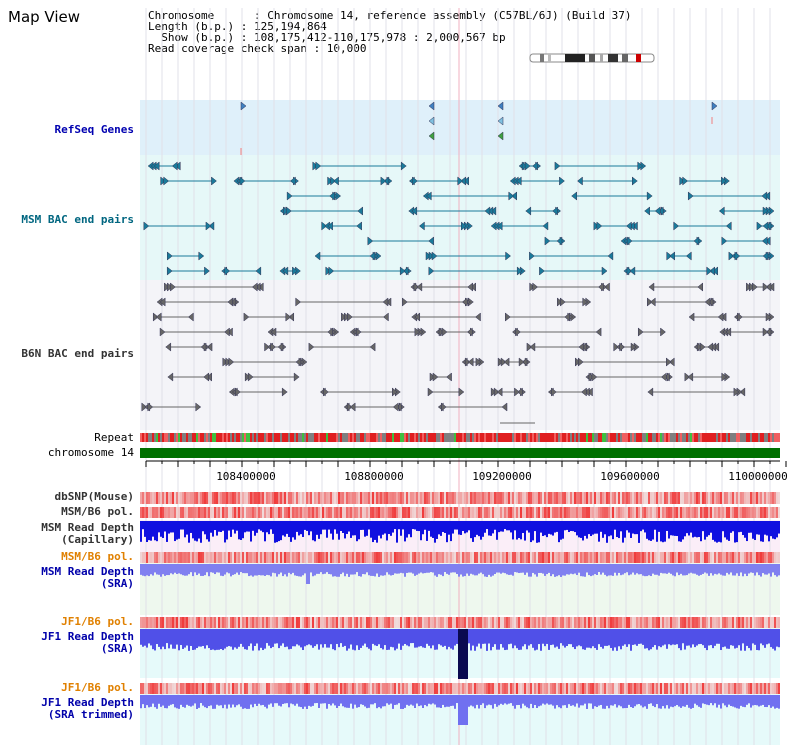 This screenshot has width=800, height=745. What do you see at coordinates (114, 437) in the screenshot?
I see `track-label-repeat: Repeat` at bounding box center [114, 437].